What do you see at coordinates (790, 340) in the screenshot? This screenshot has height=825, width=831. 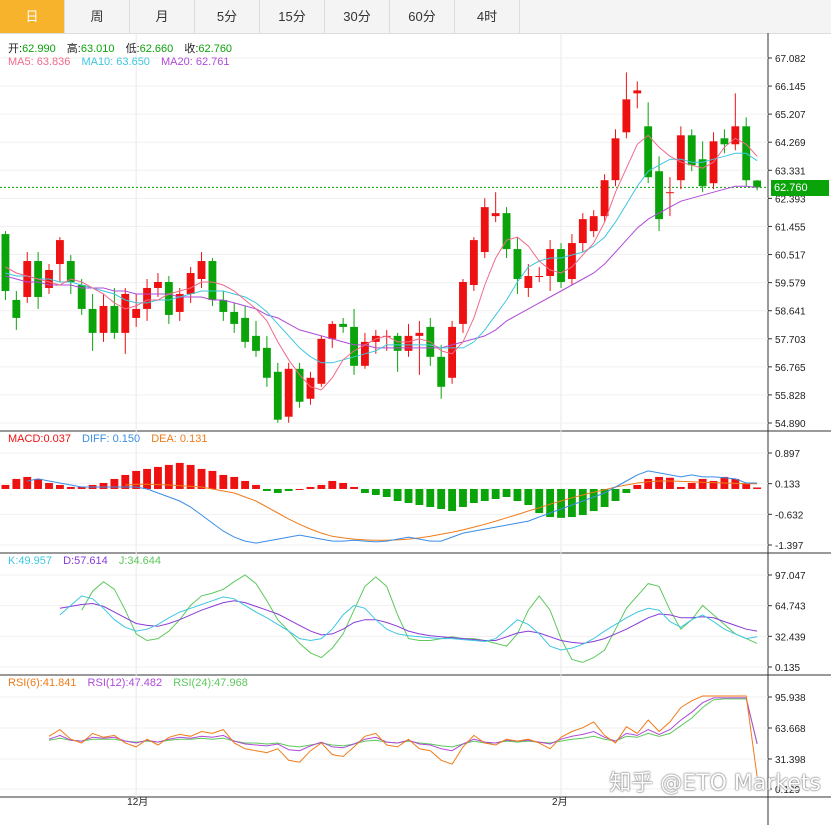 I see `tick-label-0-10: 57.703` at bounding box center [790, 340].